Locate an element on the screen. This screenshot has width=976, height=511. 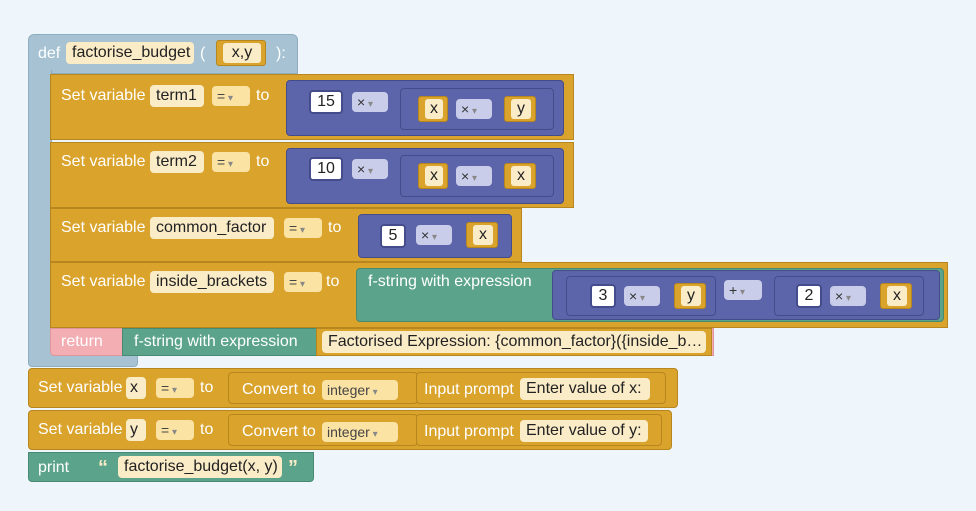
number-2-field: 2 is located at coordinates (809, 296).